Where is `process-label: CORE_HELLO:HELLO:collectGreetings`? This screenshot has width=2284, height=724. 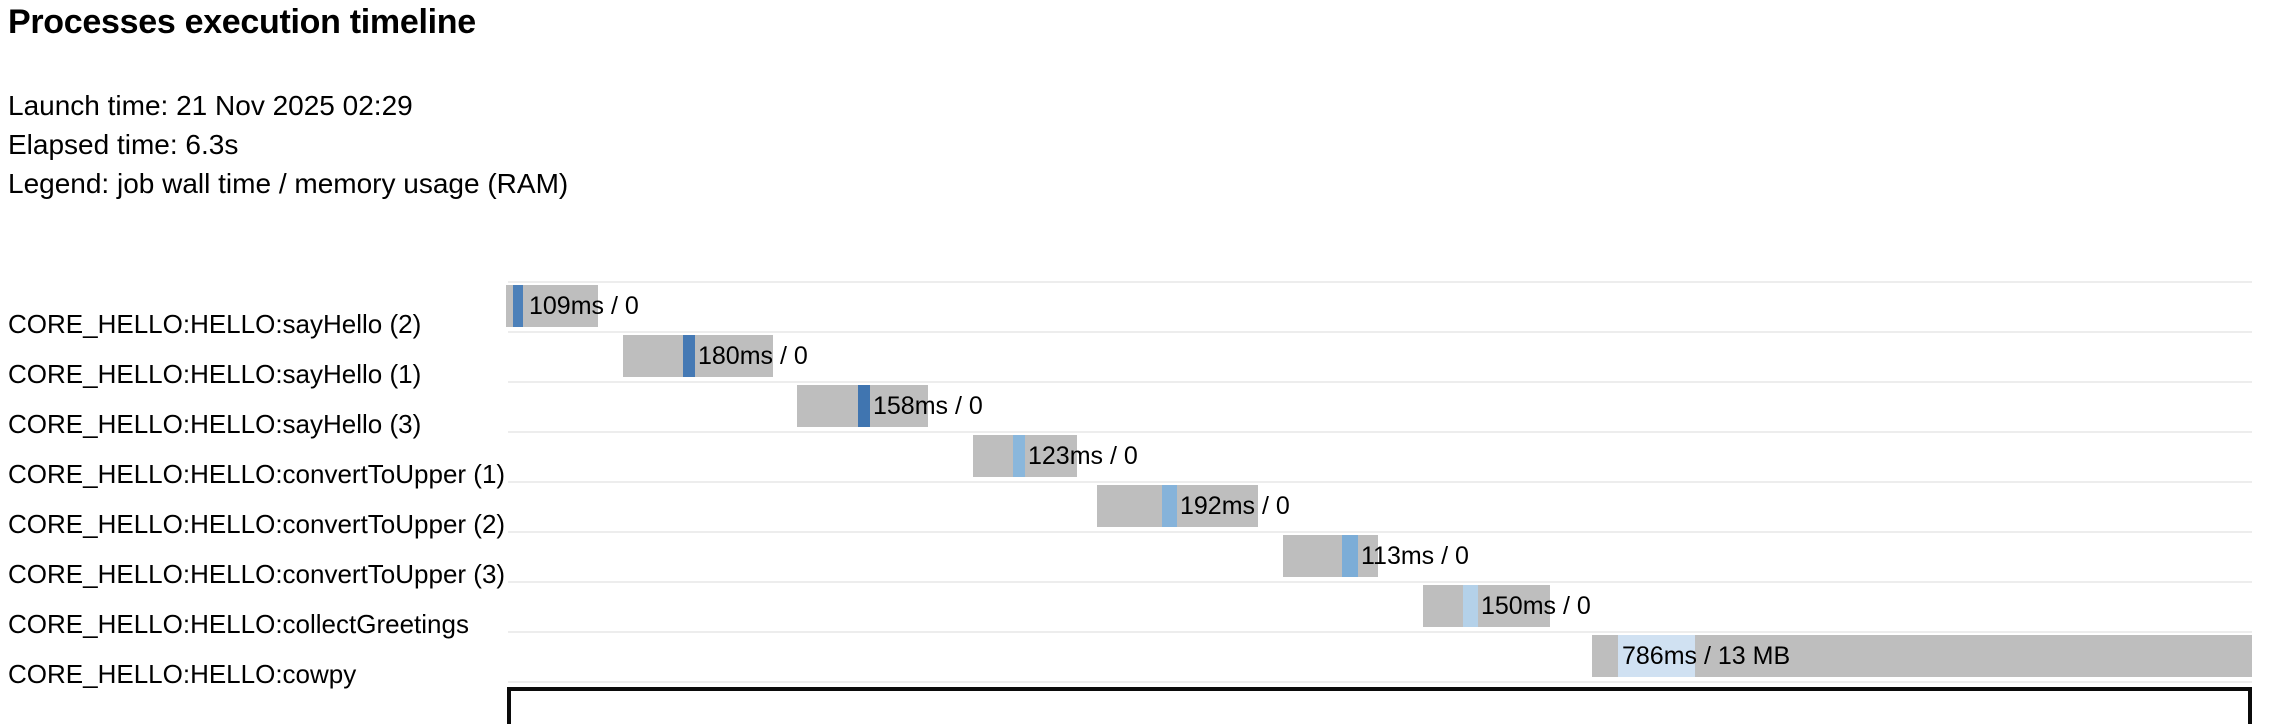
process-label: CORE_HELLO:HELLO:collectGreetings is located at coordinates (238, 624).